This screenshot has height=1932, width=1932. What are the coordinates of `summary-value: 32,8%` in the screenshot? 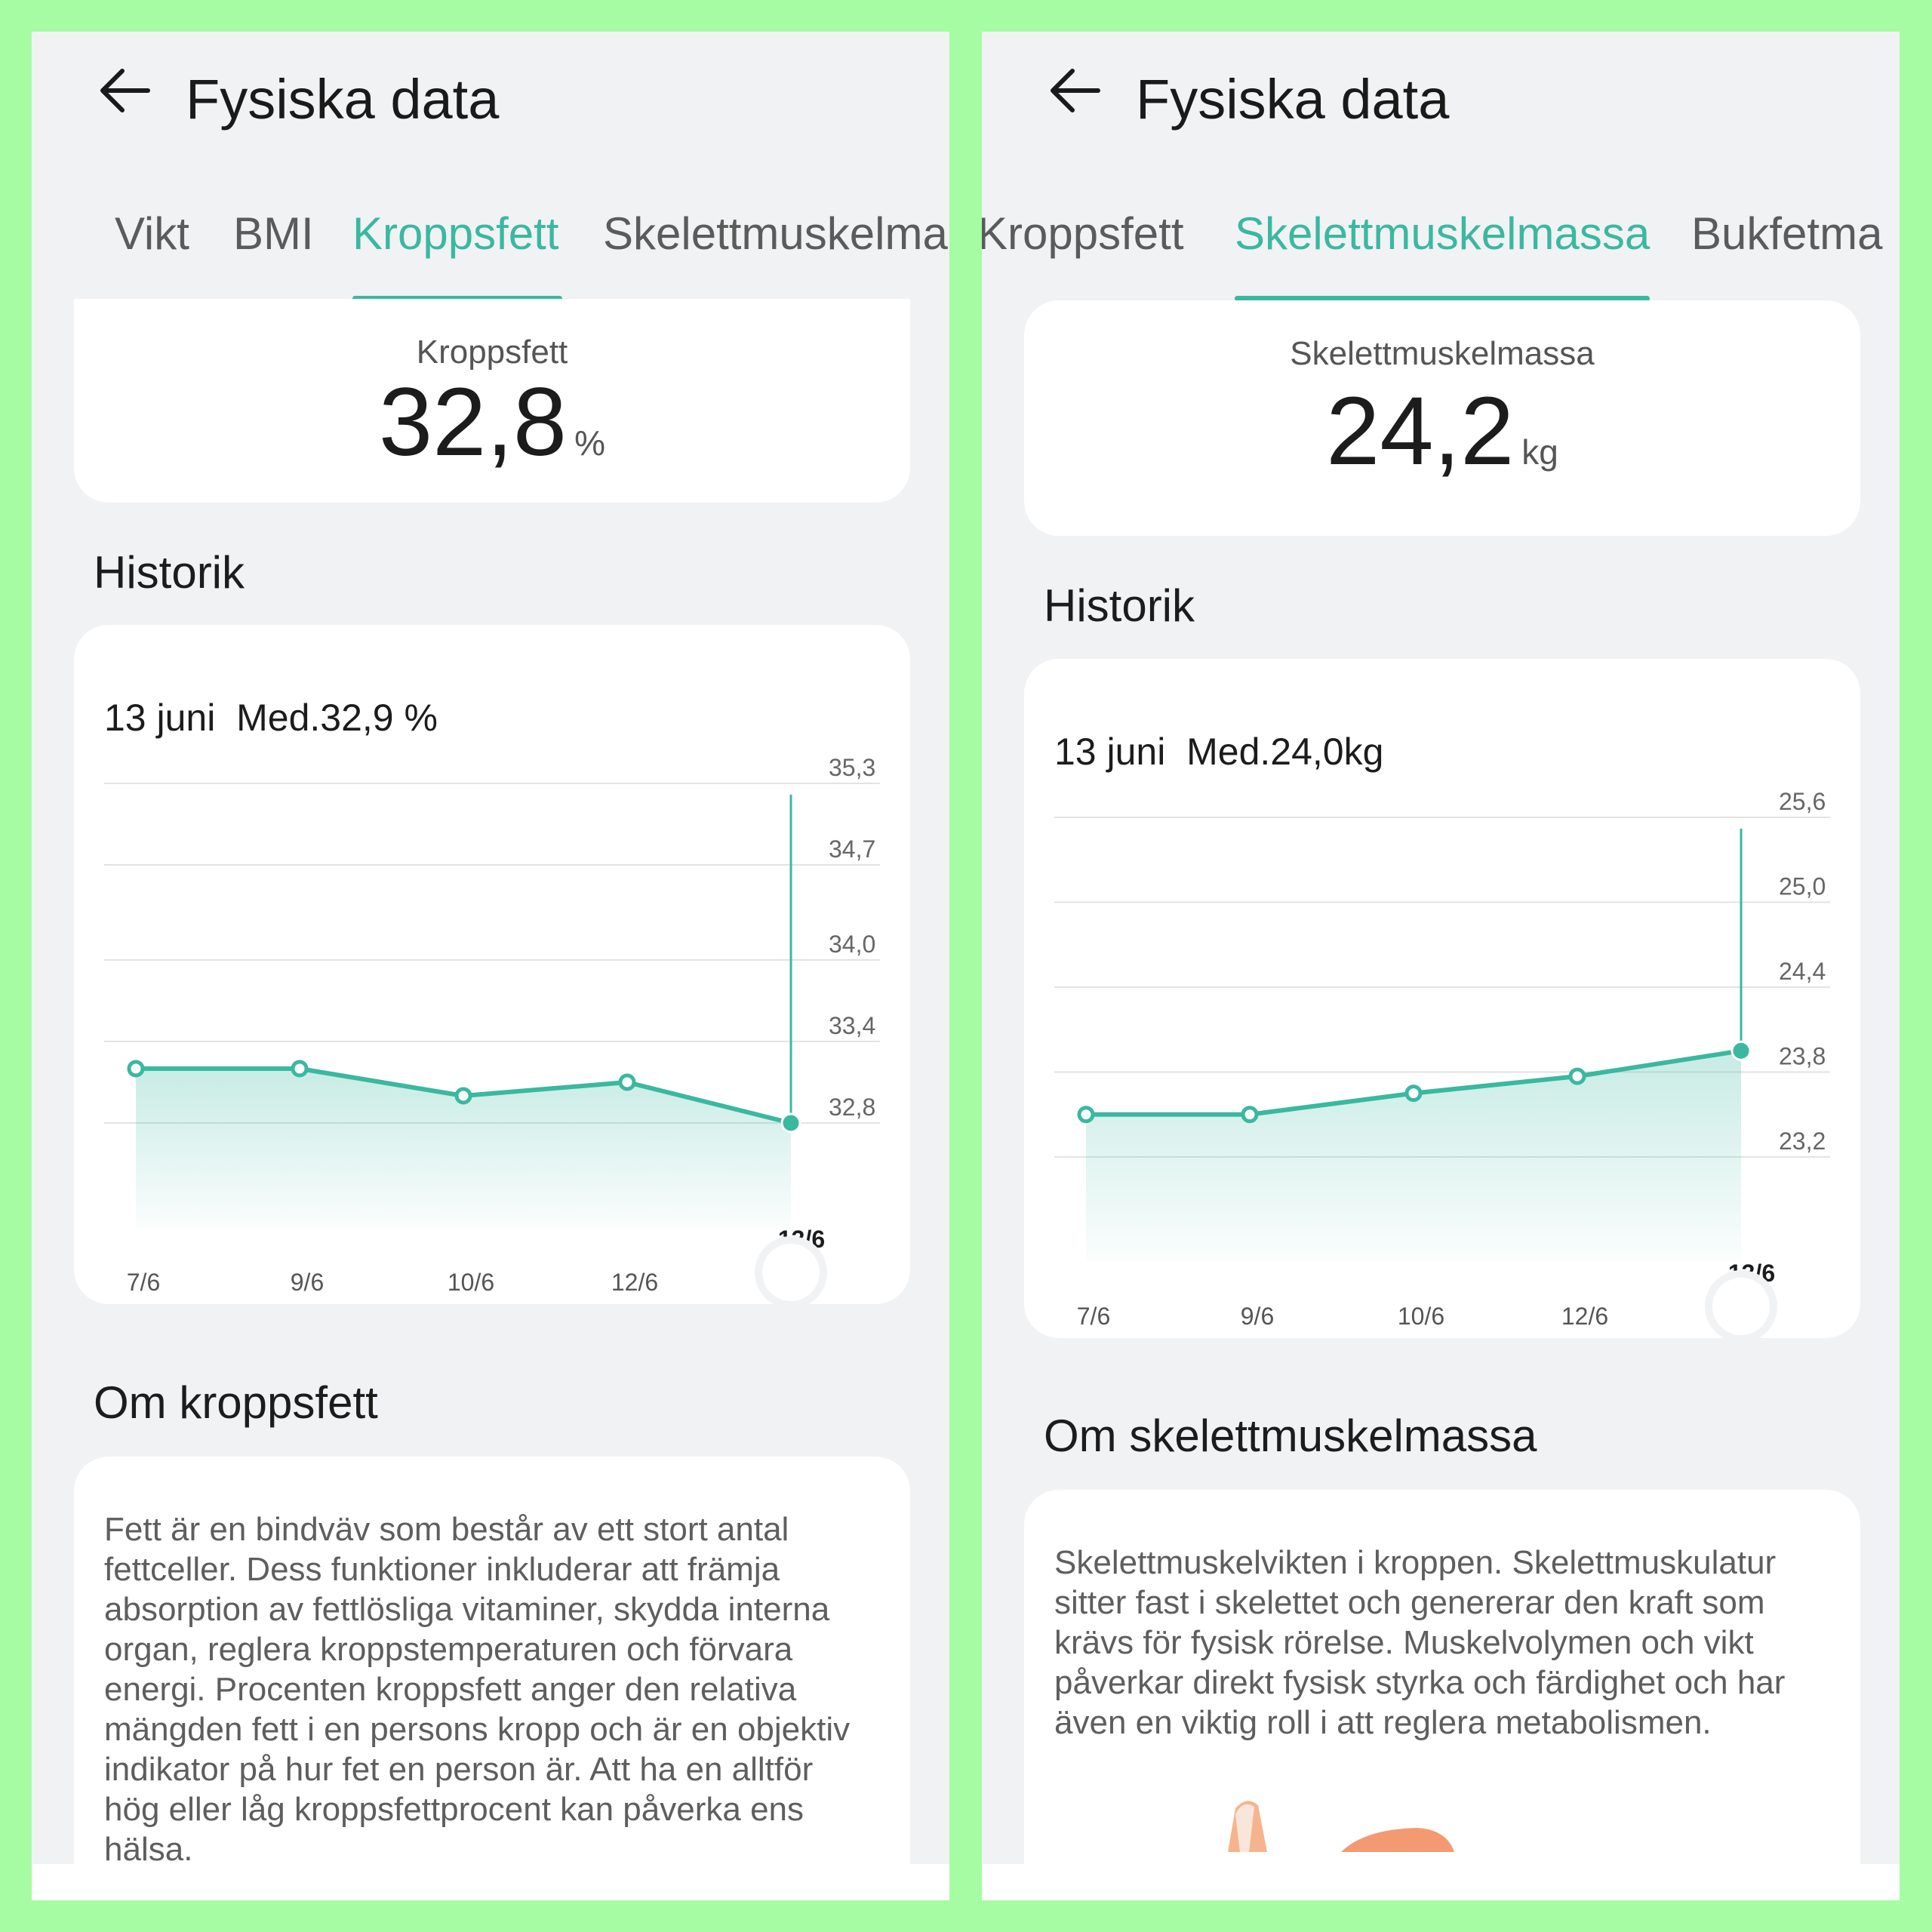 It's located at (492, 422).